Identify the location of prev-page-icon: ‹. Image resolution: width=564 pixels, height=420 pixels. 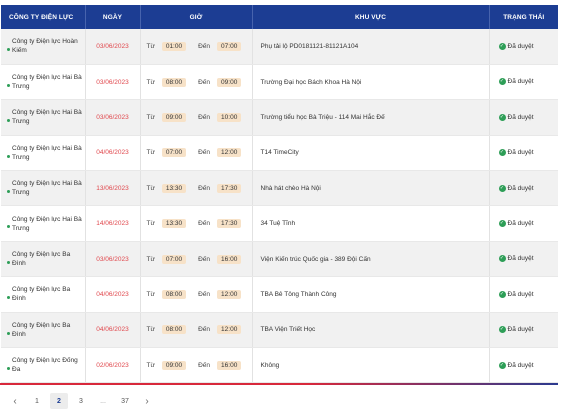
(15, 401).